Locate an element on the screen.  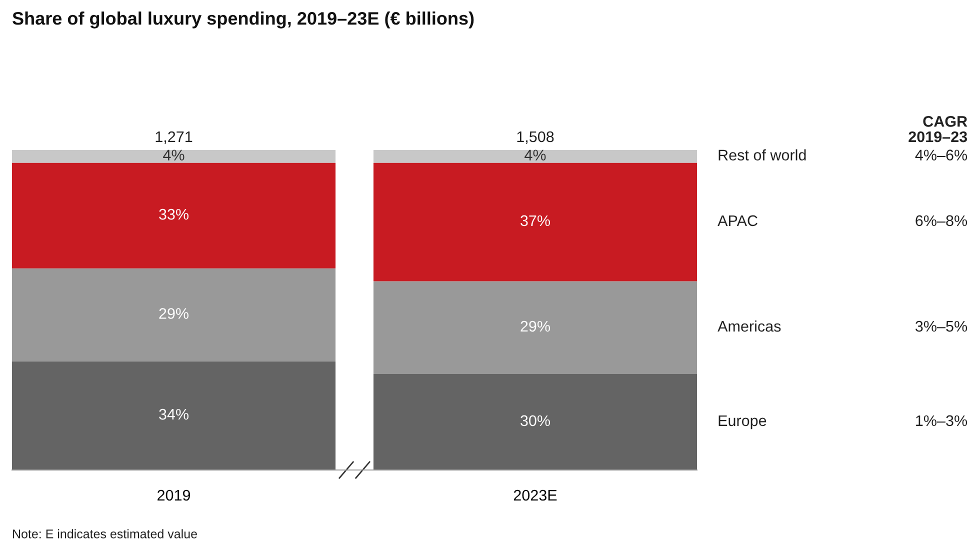
chart-title: Share of global luxury spending, 2019–23E (€ billions) is located at coordinates (243, 20).